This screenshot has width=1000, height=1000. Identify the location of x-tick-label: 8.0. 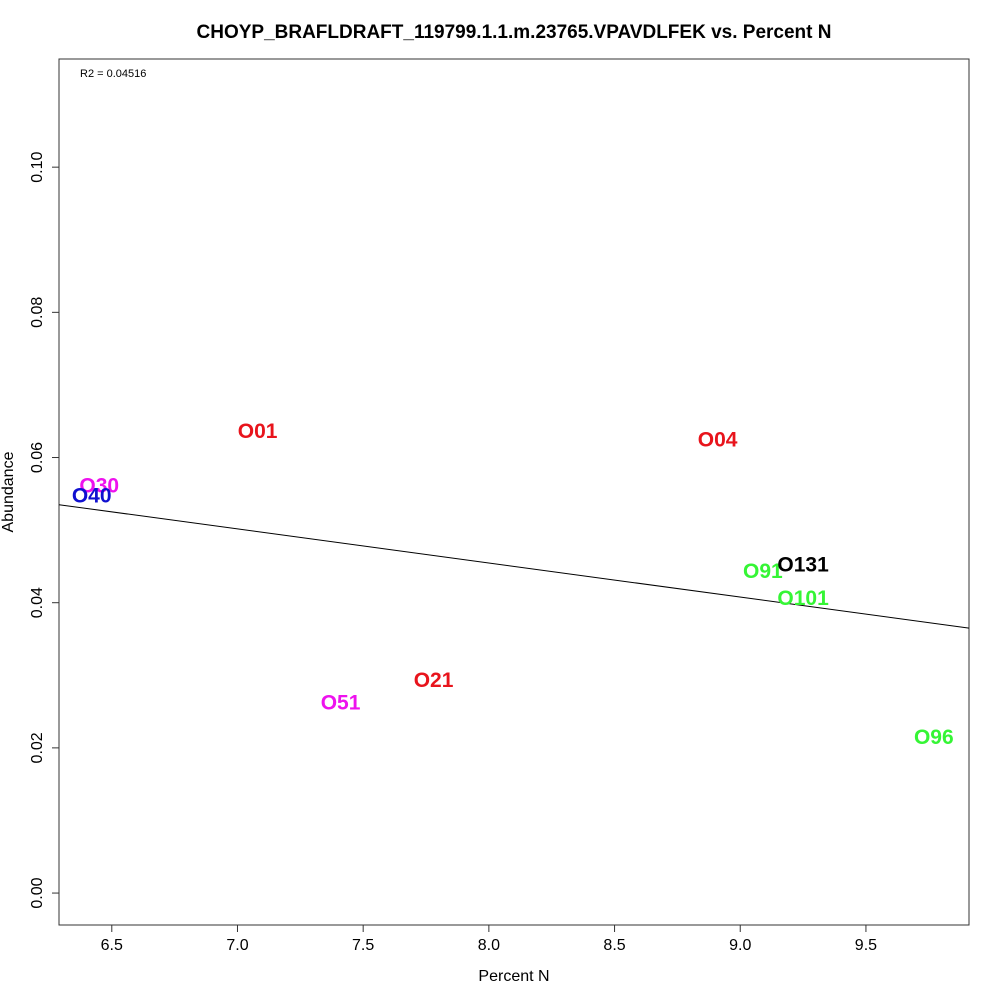
(489, 945).